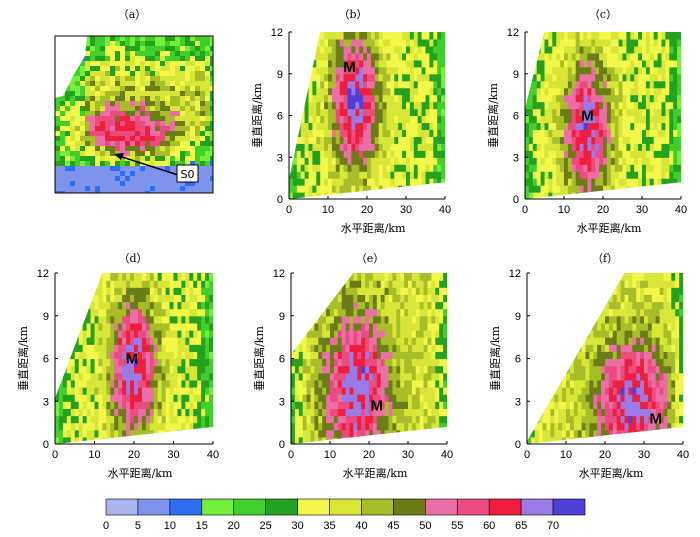 The width and height of the screenshot is (700, 537). What do you see at coordinates (393, 526) in the screenshot?
I see `colorbar-tick-label: 45` at bounding box center [393, 526].